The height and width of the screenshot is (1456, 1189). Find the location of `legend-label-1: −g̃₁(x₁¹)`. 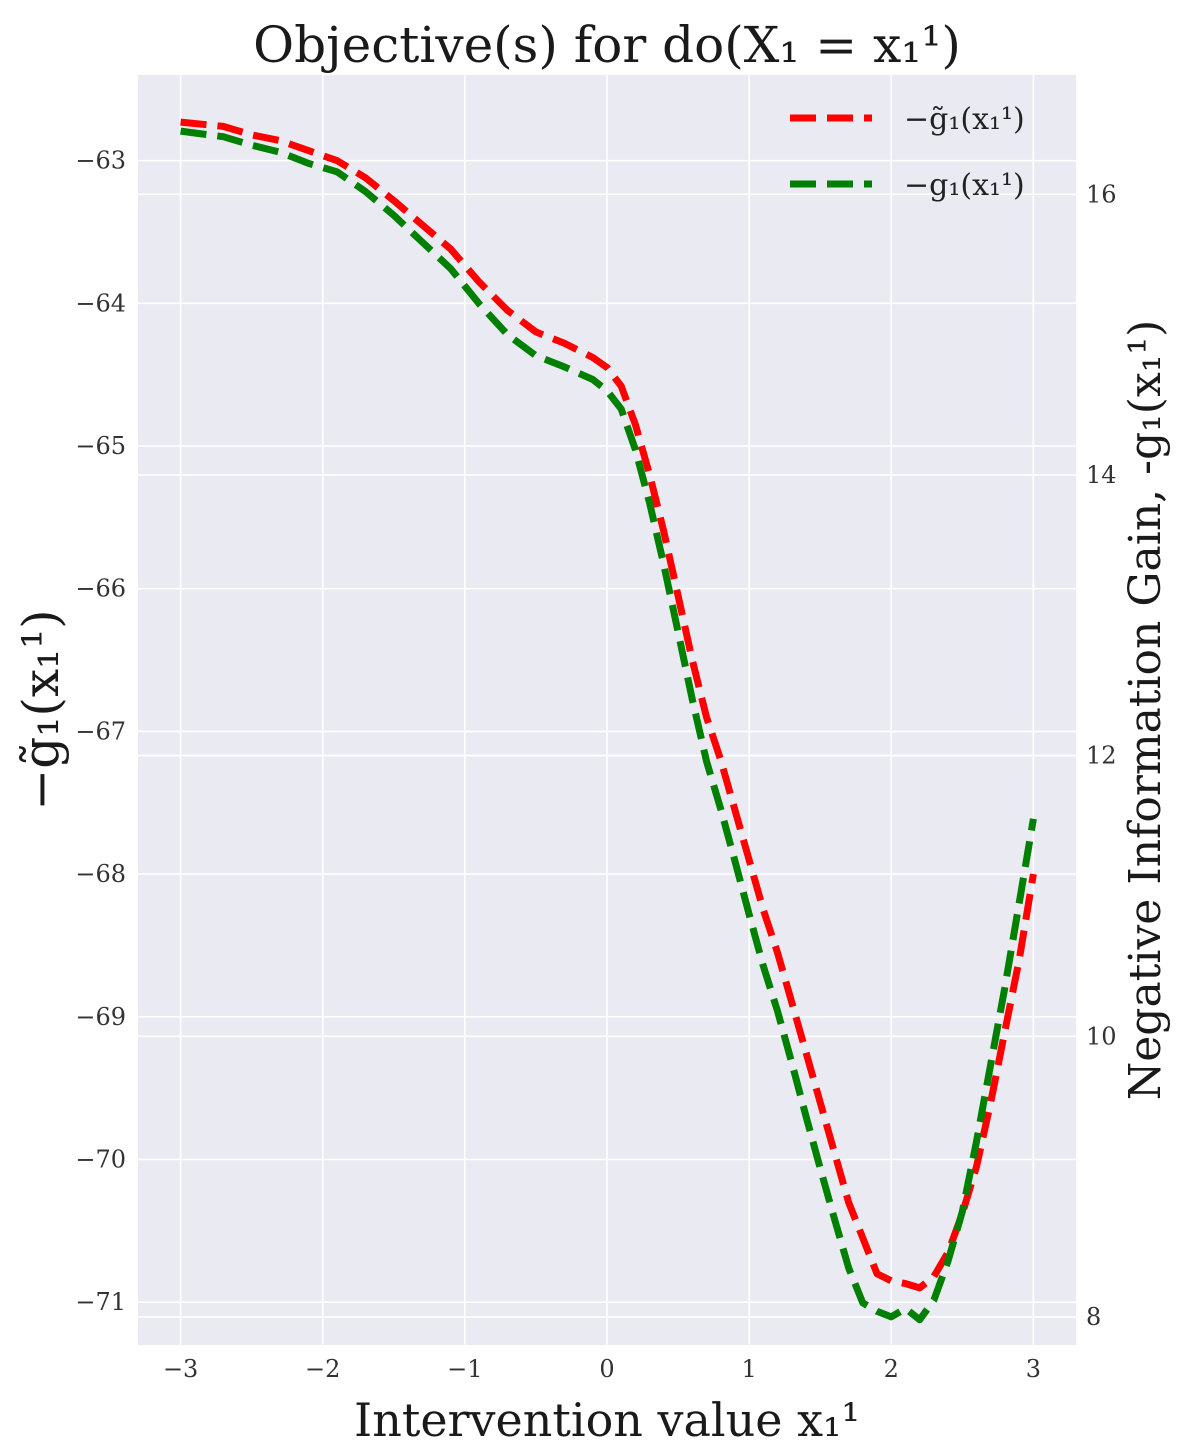

legend-label-1: −g̃₁(x₁¹) is located at coordinates (964, 119).